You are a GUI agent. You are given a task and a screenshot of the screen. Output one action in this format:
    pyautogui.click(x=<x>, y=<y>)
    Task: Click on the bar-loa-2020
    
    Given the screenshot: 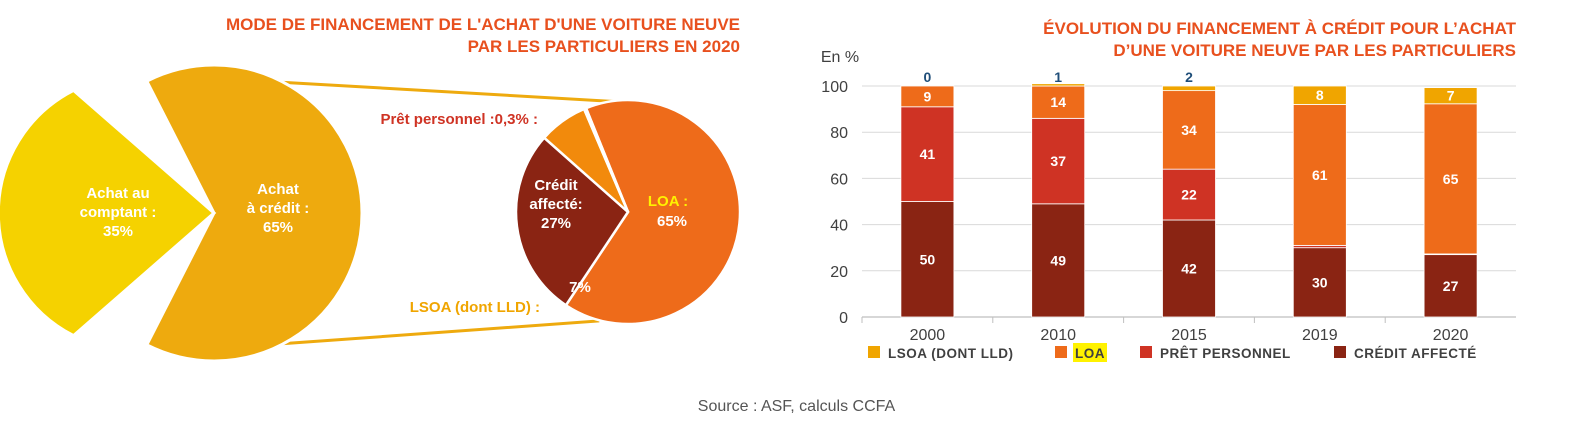 What is the action you would take?
    pyautogui.click(x=1450, y=179)
    